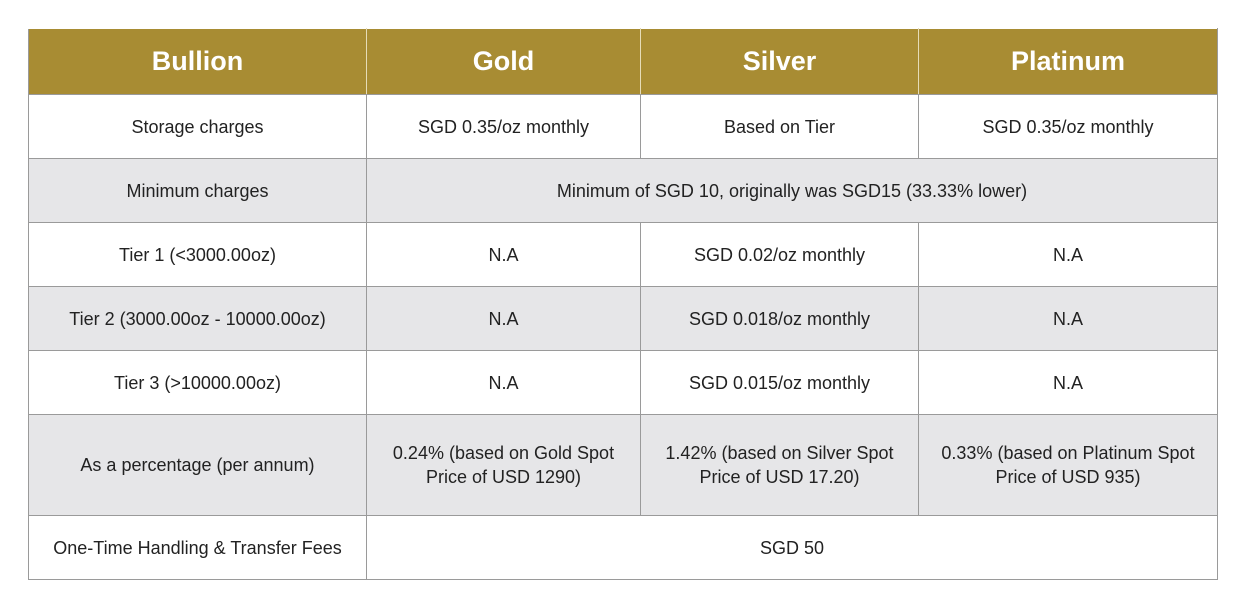 This screenshot has height=604, width=1241. Describe the element at coordinates (779, 477) in the screenshot. I see `silver-percentage-line-2: Price of USD 17.20)` at that location.